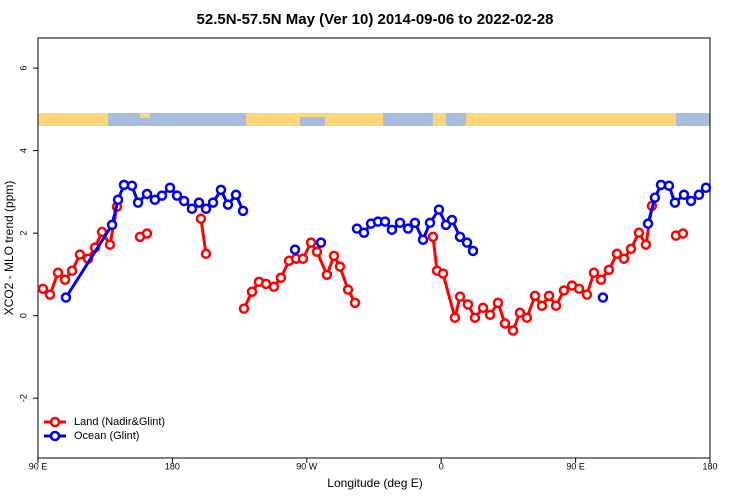 The image size is (750, 500). Describe the element at coordinates (23, 150) in the screenshot. I see `y-tick-label: 4` at that location.